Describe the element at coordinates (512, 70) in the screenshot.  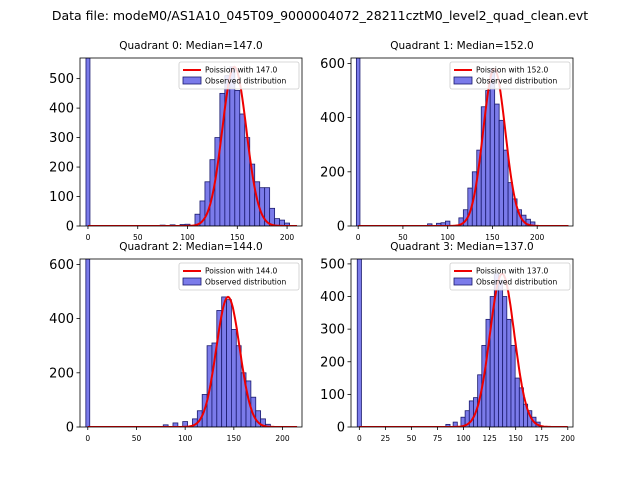
I see `legend-fit-label: Poission with 152.0` at that location.